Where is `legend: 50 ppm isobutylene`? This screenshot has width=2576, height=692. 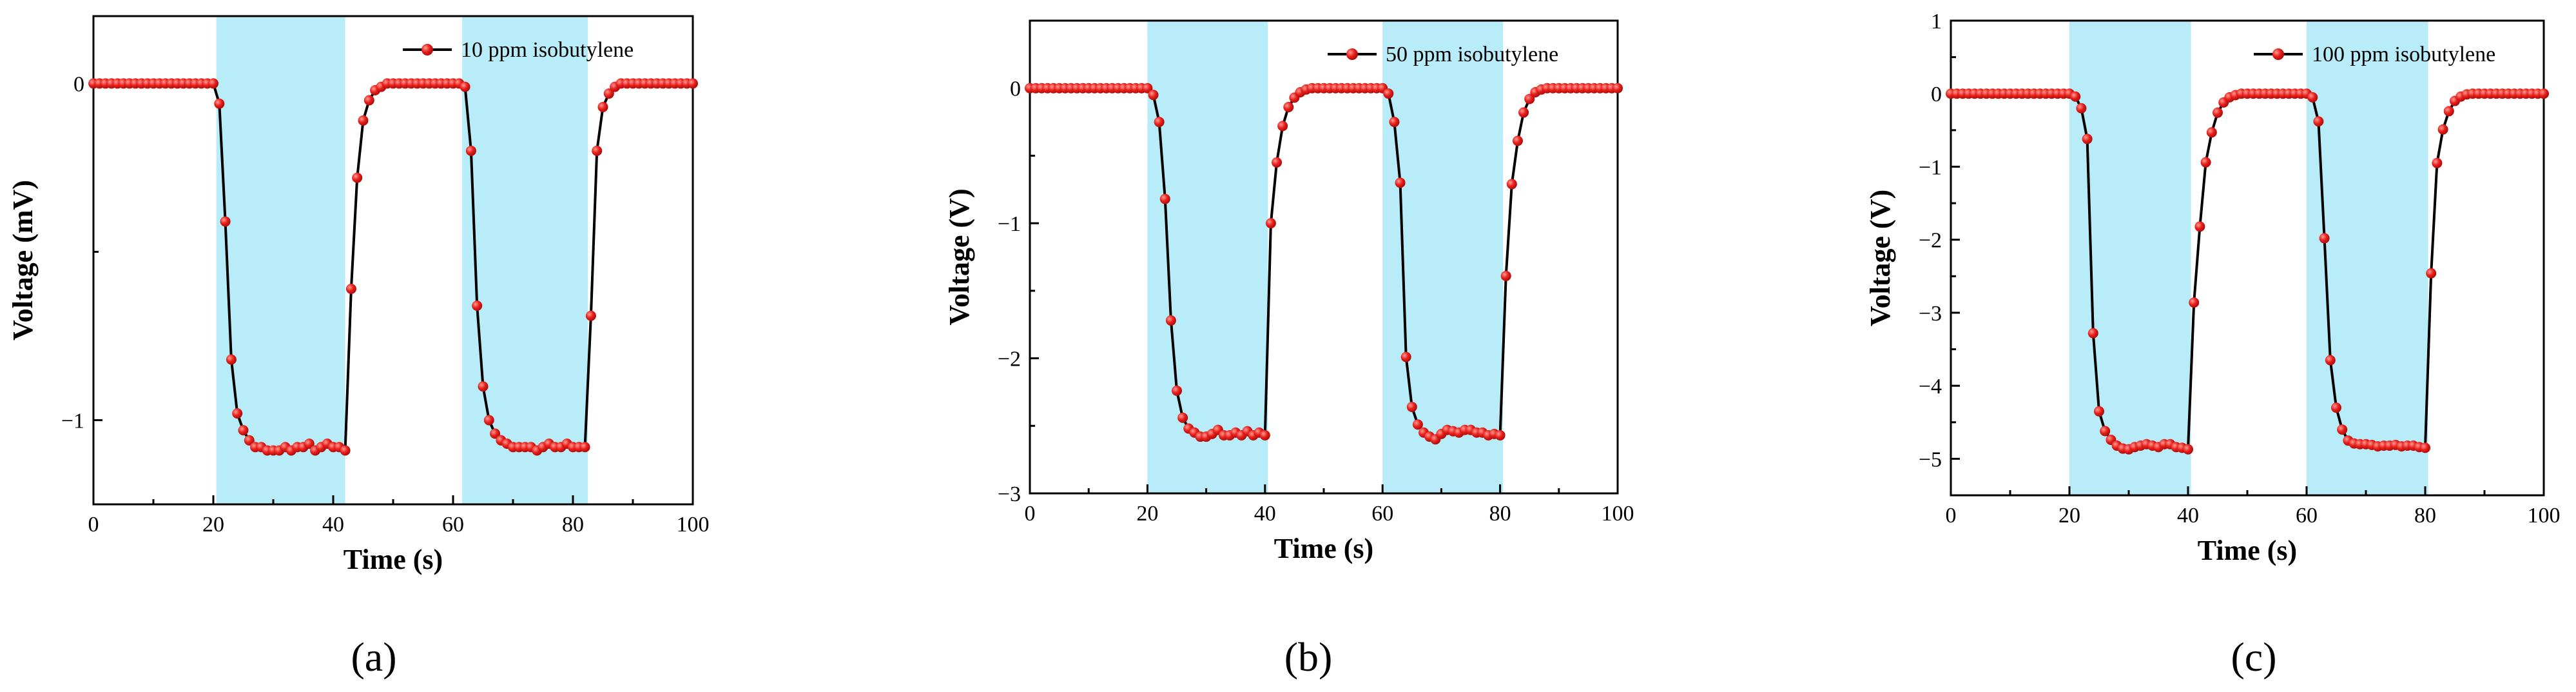
legend: 50 ppm isobutylene is located at coordinates (1443, 54).